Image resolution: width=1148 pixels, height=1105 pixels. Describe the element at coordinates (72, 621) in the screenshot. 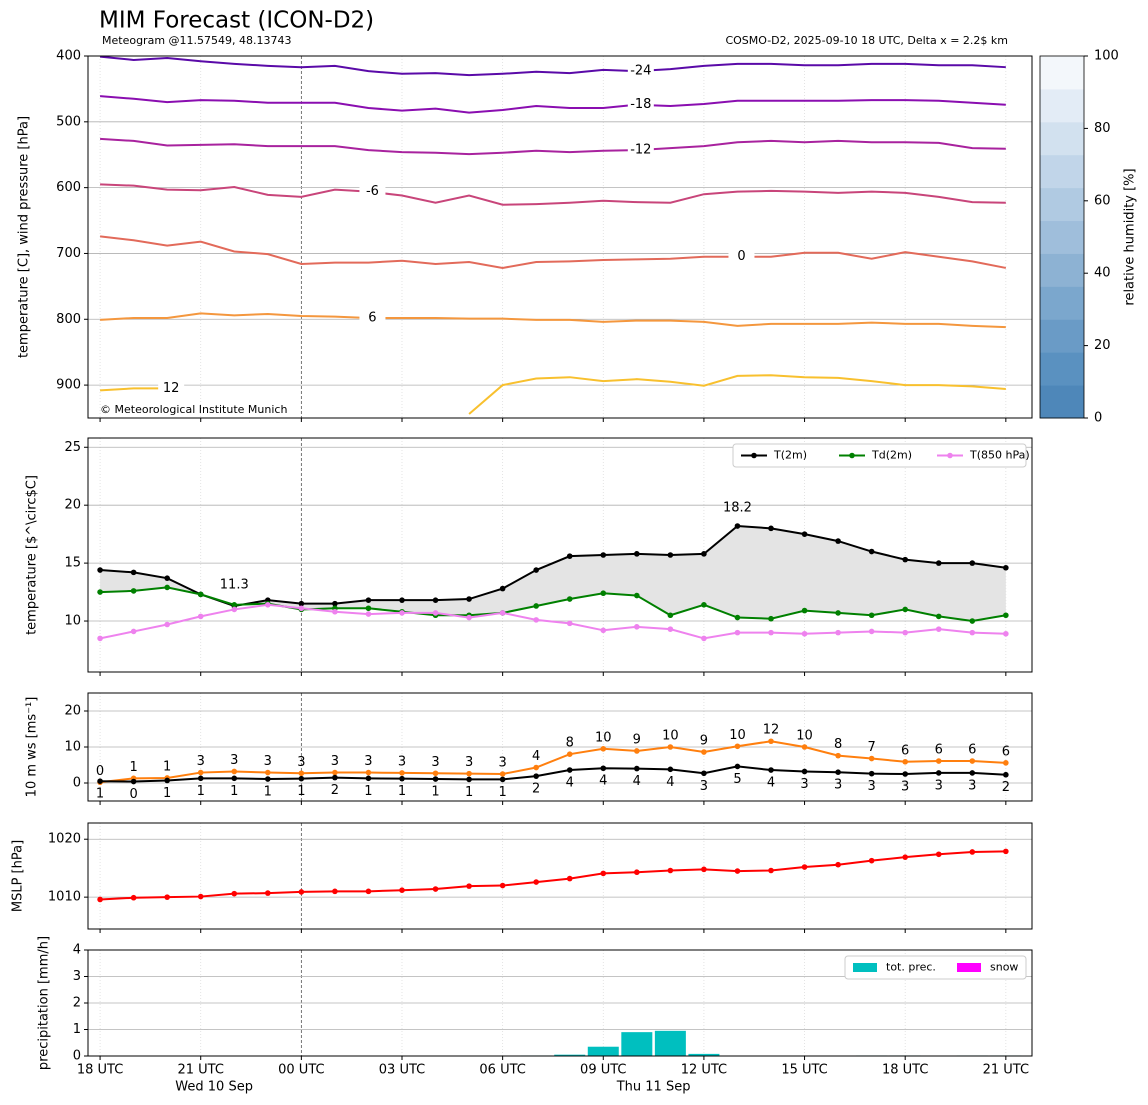

I see `y-tick-label: 10` at that location.